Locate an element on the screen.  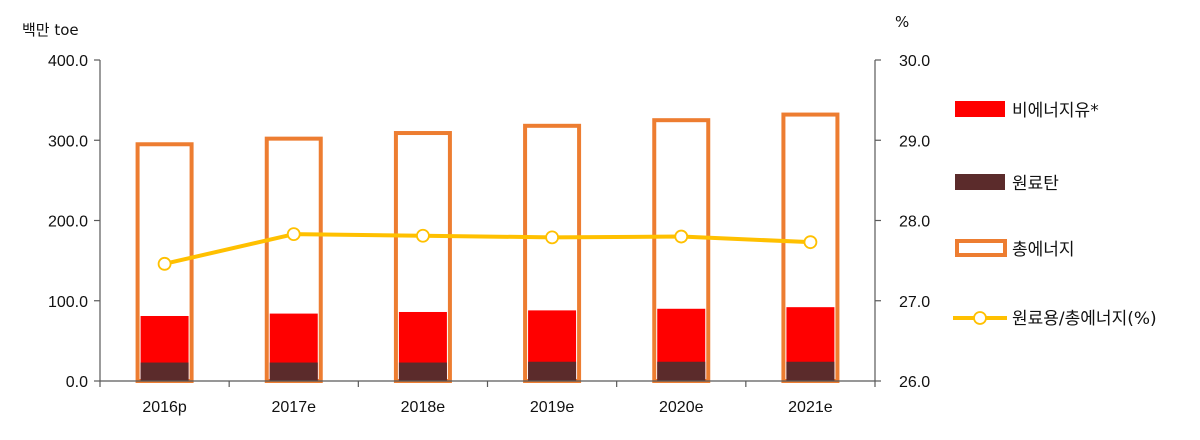
legend-label-ratio: 원료용/총에너지(%) is located at coordinates (1084, 319).